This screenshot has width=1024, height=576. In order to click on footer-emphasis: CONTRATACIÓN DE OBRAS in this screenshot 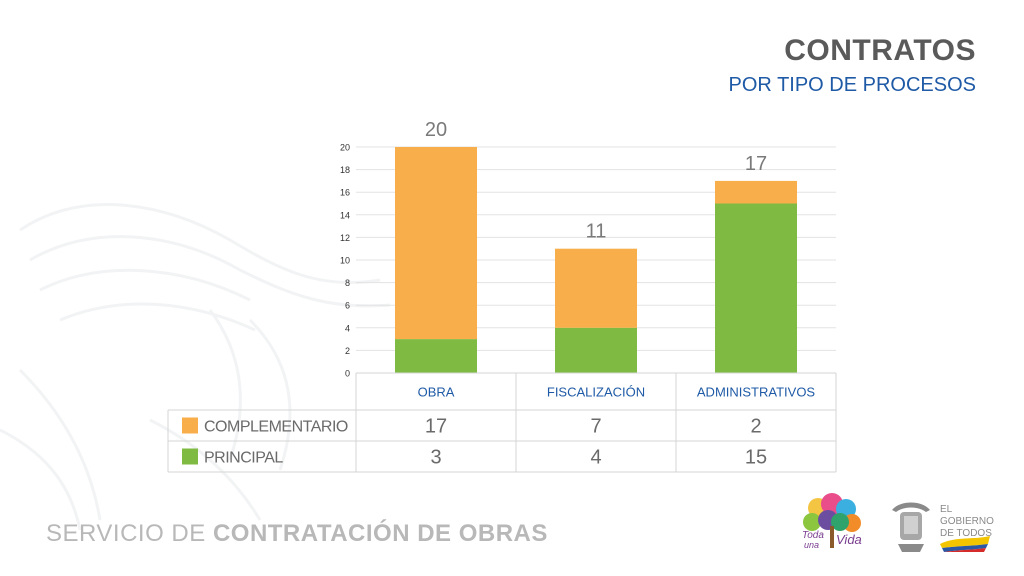, I will do `click(380, 533)`.